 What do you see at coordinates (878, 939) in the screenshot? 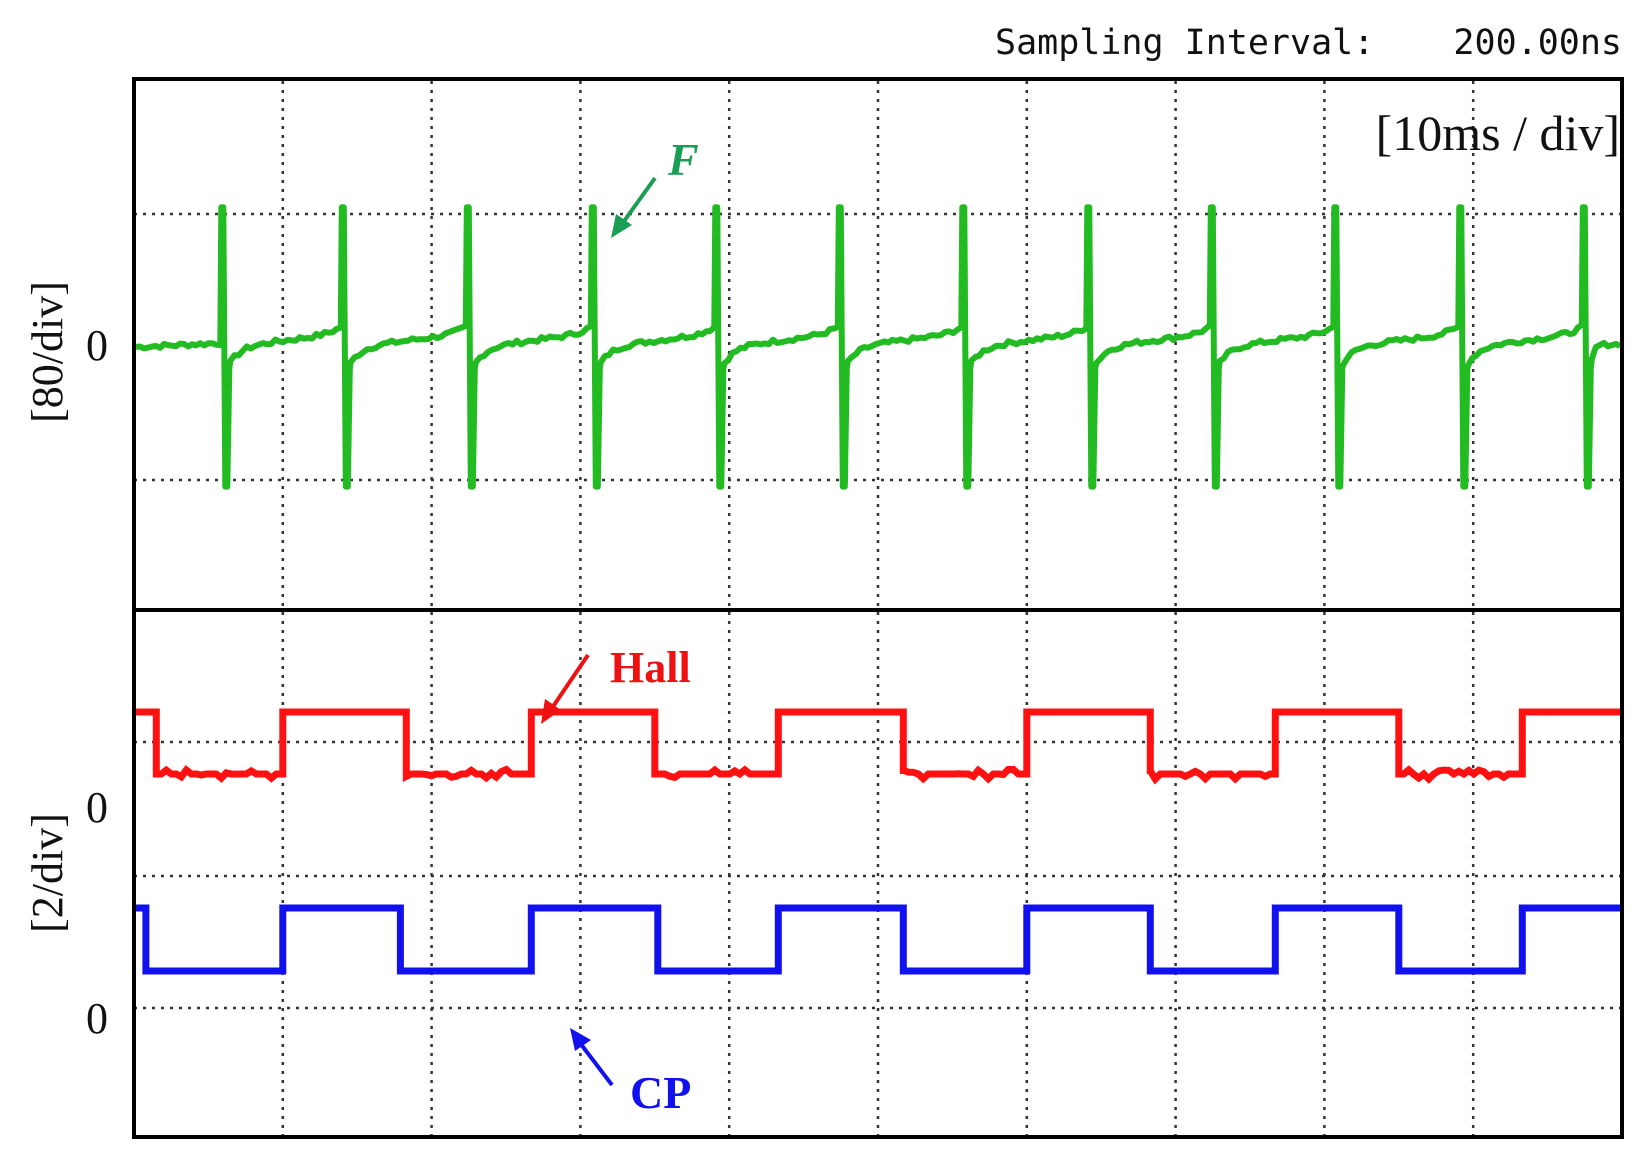
I see `series-line-cp` at bounding box center [878, 939].